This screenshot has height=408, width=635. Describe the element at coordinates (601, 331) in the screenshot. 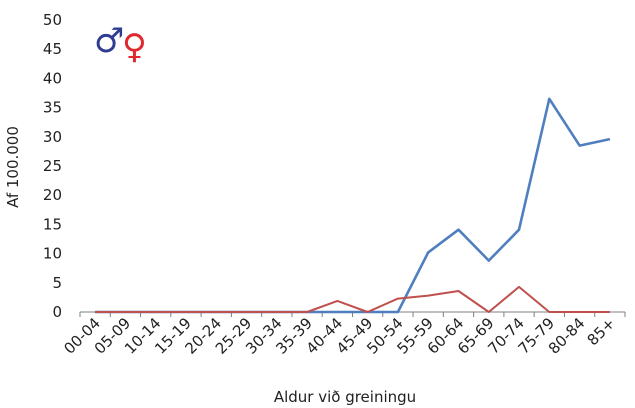

I see `x-tick-label: 85+` at that location.